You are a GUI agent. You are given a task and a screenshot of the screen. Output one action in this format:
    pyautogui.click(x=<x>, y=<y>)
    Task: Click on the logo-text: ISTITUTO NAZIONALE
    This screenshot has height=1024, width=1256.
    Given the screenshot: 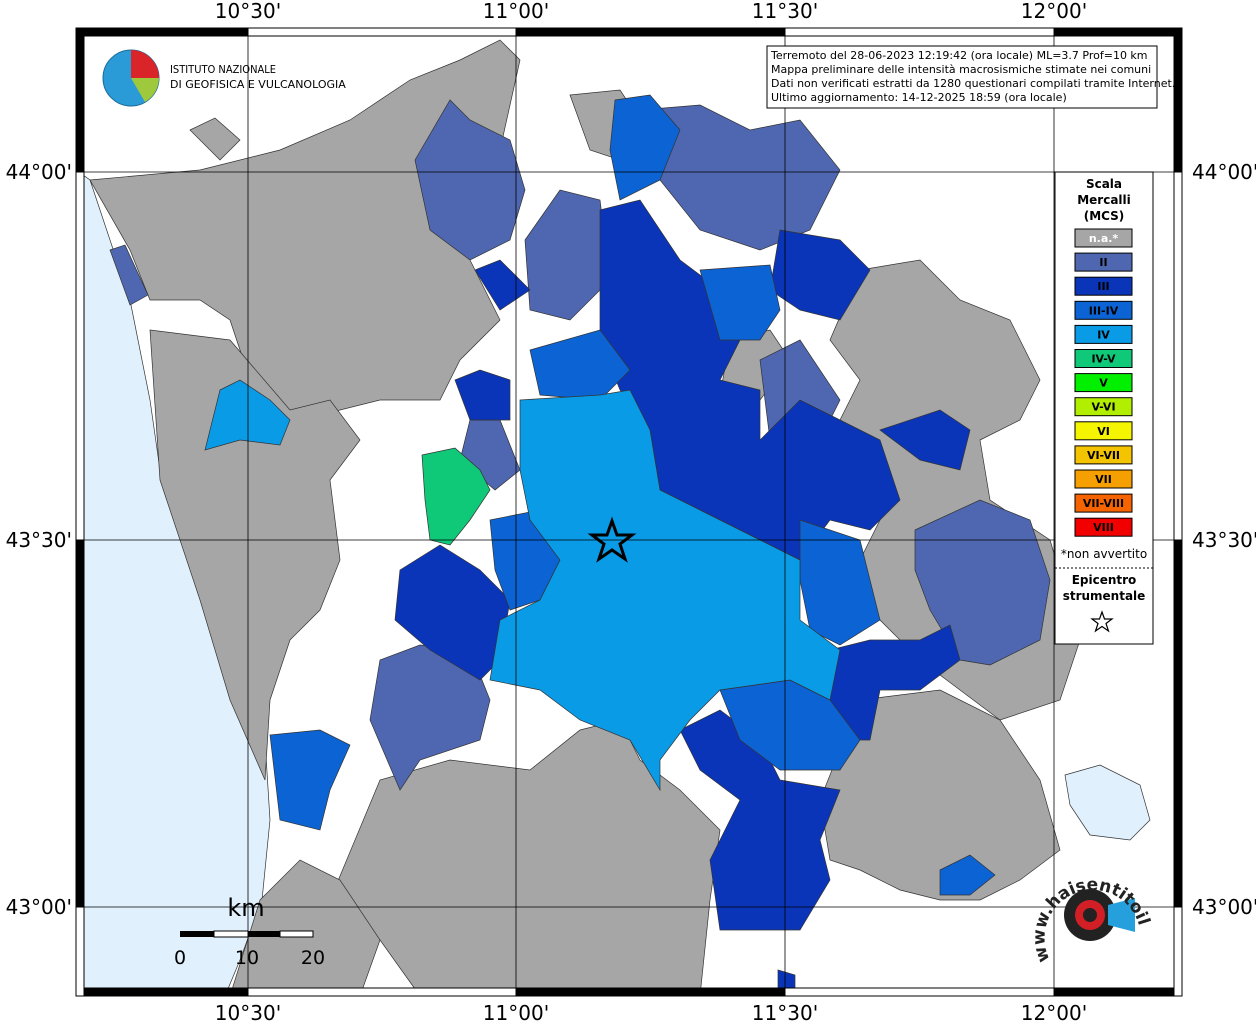 What is the action you would take?
    pyautogui.click(x=223, y=69)
    